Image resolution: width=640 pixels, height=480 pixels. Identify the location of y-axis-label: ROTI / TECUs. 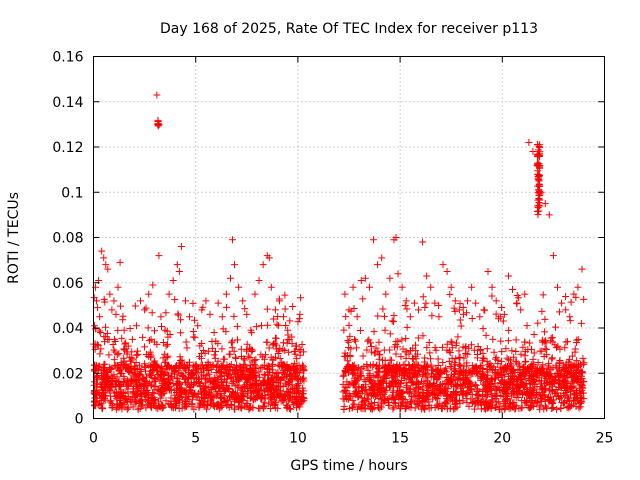
(14, 238).